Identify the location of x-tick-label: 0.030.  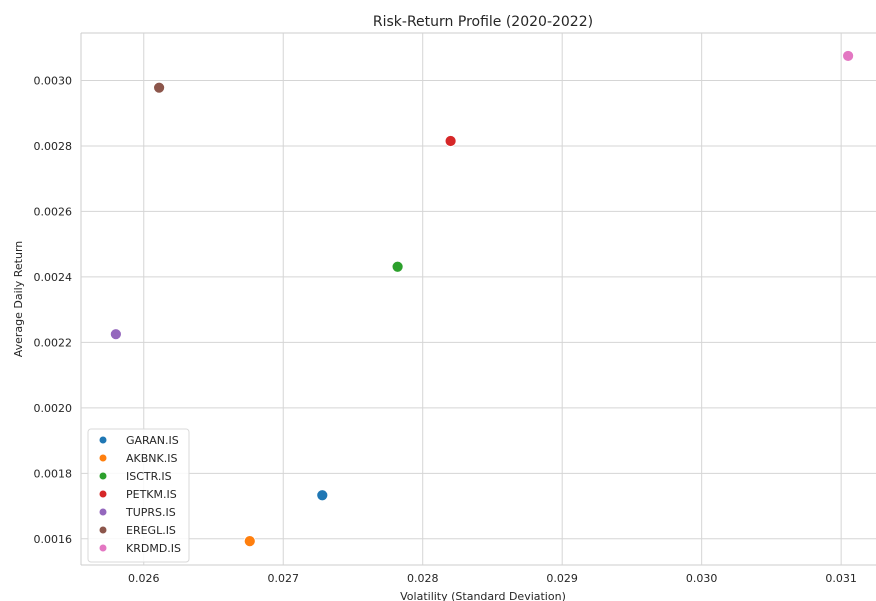
(702, 578).